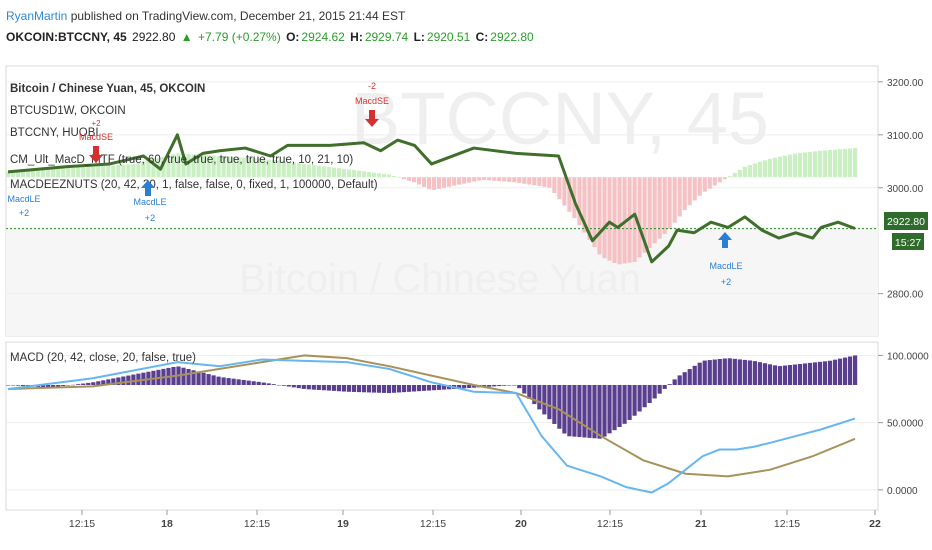 The height and width of the screenshot is (550, 932). Describe the element at coordinates (148, 188) in the screenshot. I see `up-arrow-icon` at that location.